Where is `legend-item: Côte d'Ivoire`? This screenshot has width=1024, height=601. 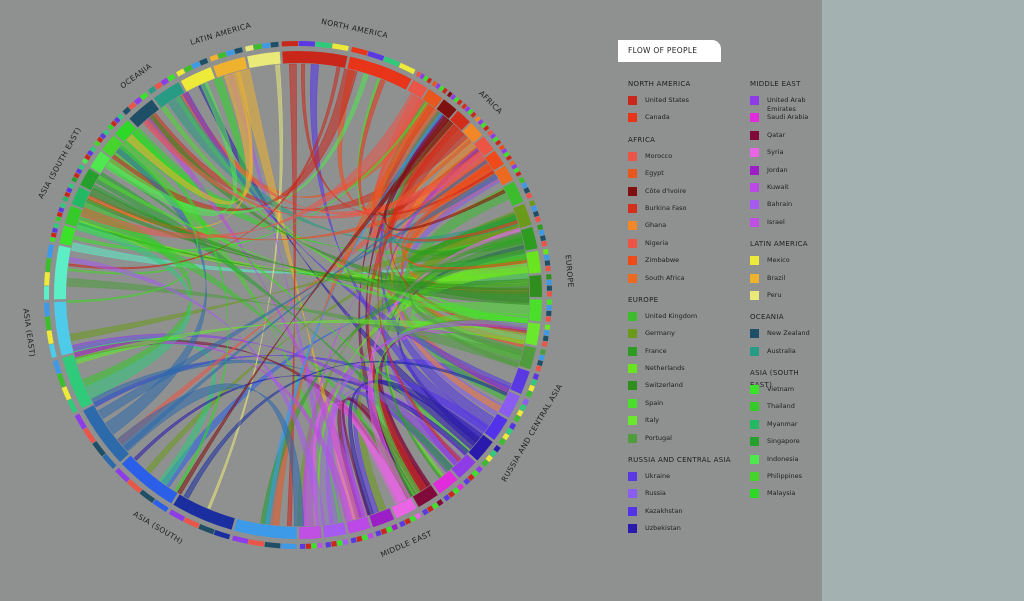
legend-item: Côte d'Ivoire is located at coordinates (679, 195).